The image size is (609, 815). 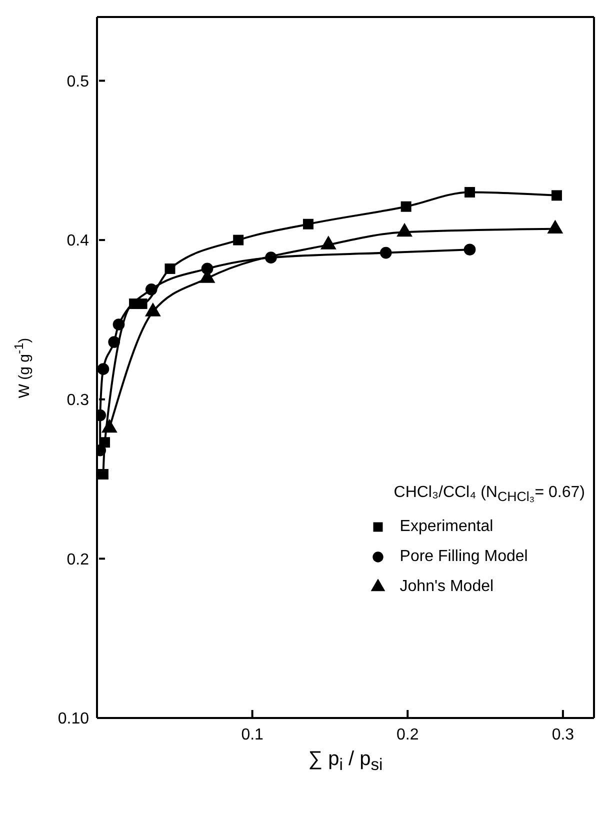 I want to click on legend-label: Experimental, so click(x=446, y=527).